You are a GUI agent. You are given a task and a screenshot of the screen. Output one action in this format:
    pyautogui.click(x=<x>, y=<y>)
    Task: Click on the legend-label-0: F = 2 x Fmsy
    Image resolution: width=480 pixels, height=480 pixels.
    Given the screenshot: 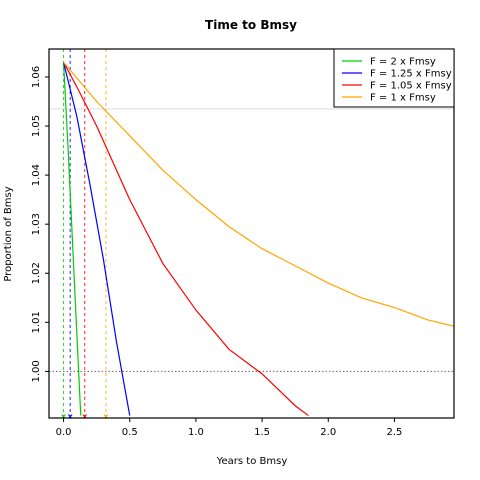 What is the action you would take?
    pyautogui.click(x=403, y=62)
    